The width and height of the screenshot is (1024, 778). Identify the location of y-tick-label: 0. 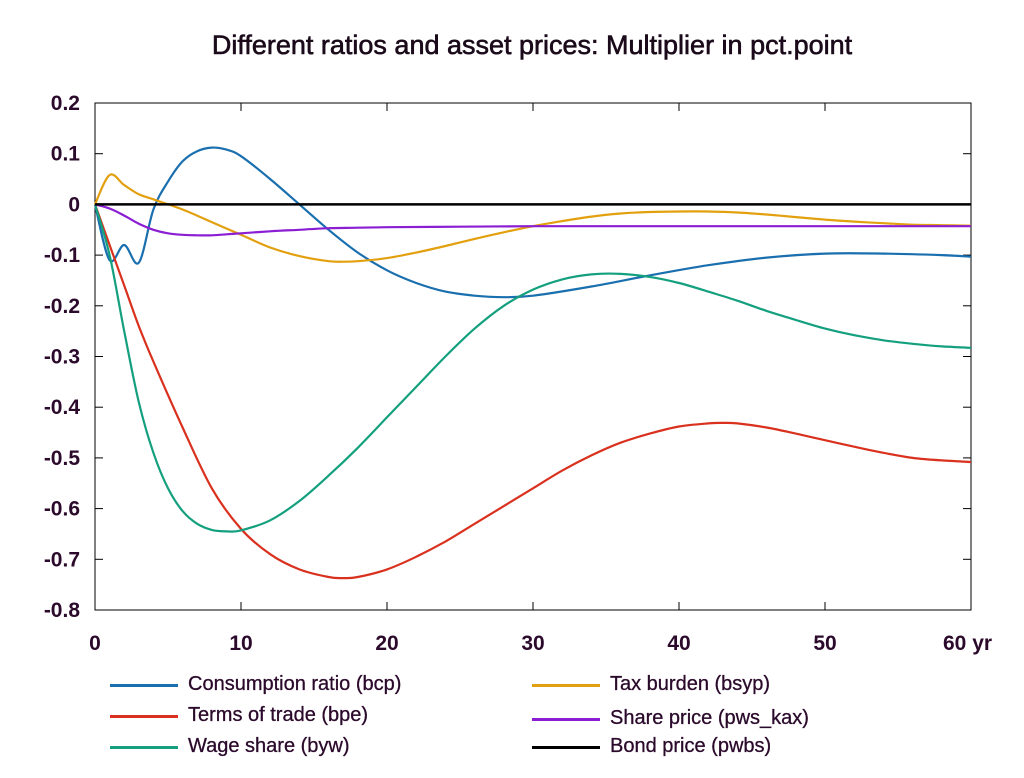
(74, 204).